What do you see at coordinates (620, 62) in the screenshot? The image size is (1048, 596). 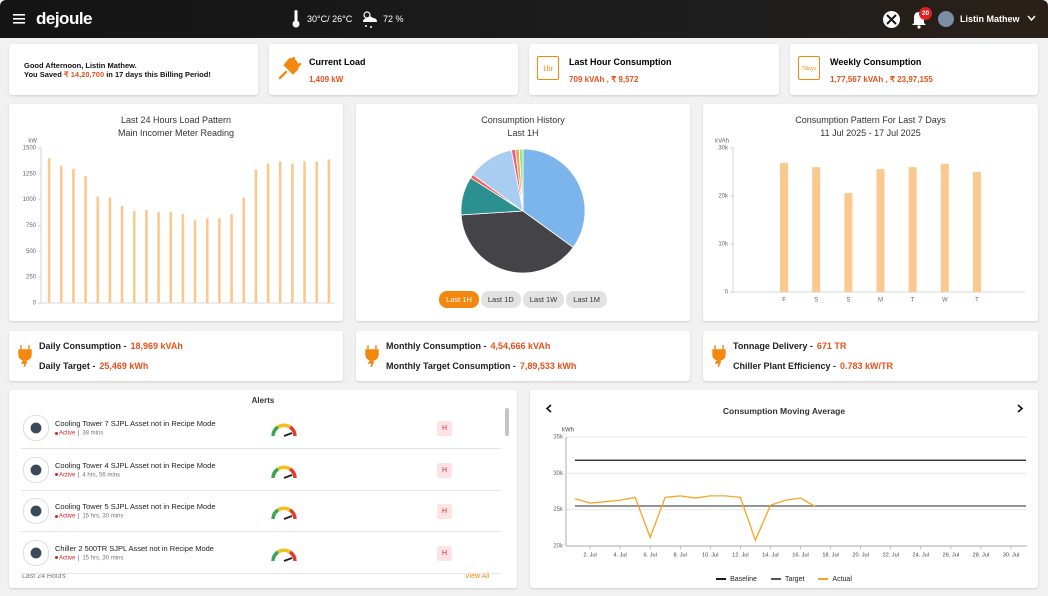 I see `kpi-title: Last Hour Consumption` at bounding box center [620, 62].